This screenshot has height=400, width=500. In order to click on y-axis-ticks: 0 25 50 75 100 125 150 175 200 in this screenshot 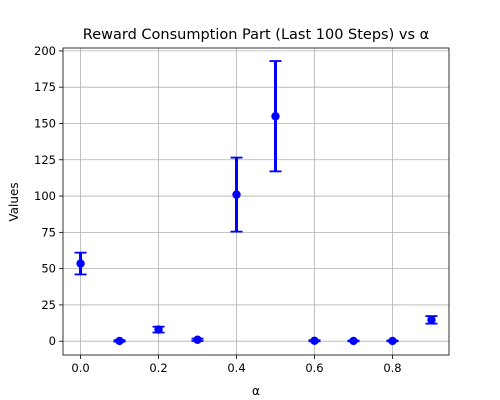, I will do `click(48, 196)`.